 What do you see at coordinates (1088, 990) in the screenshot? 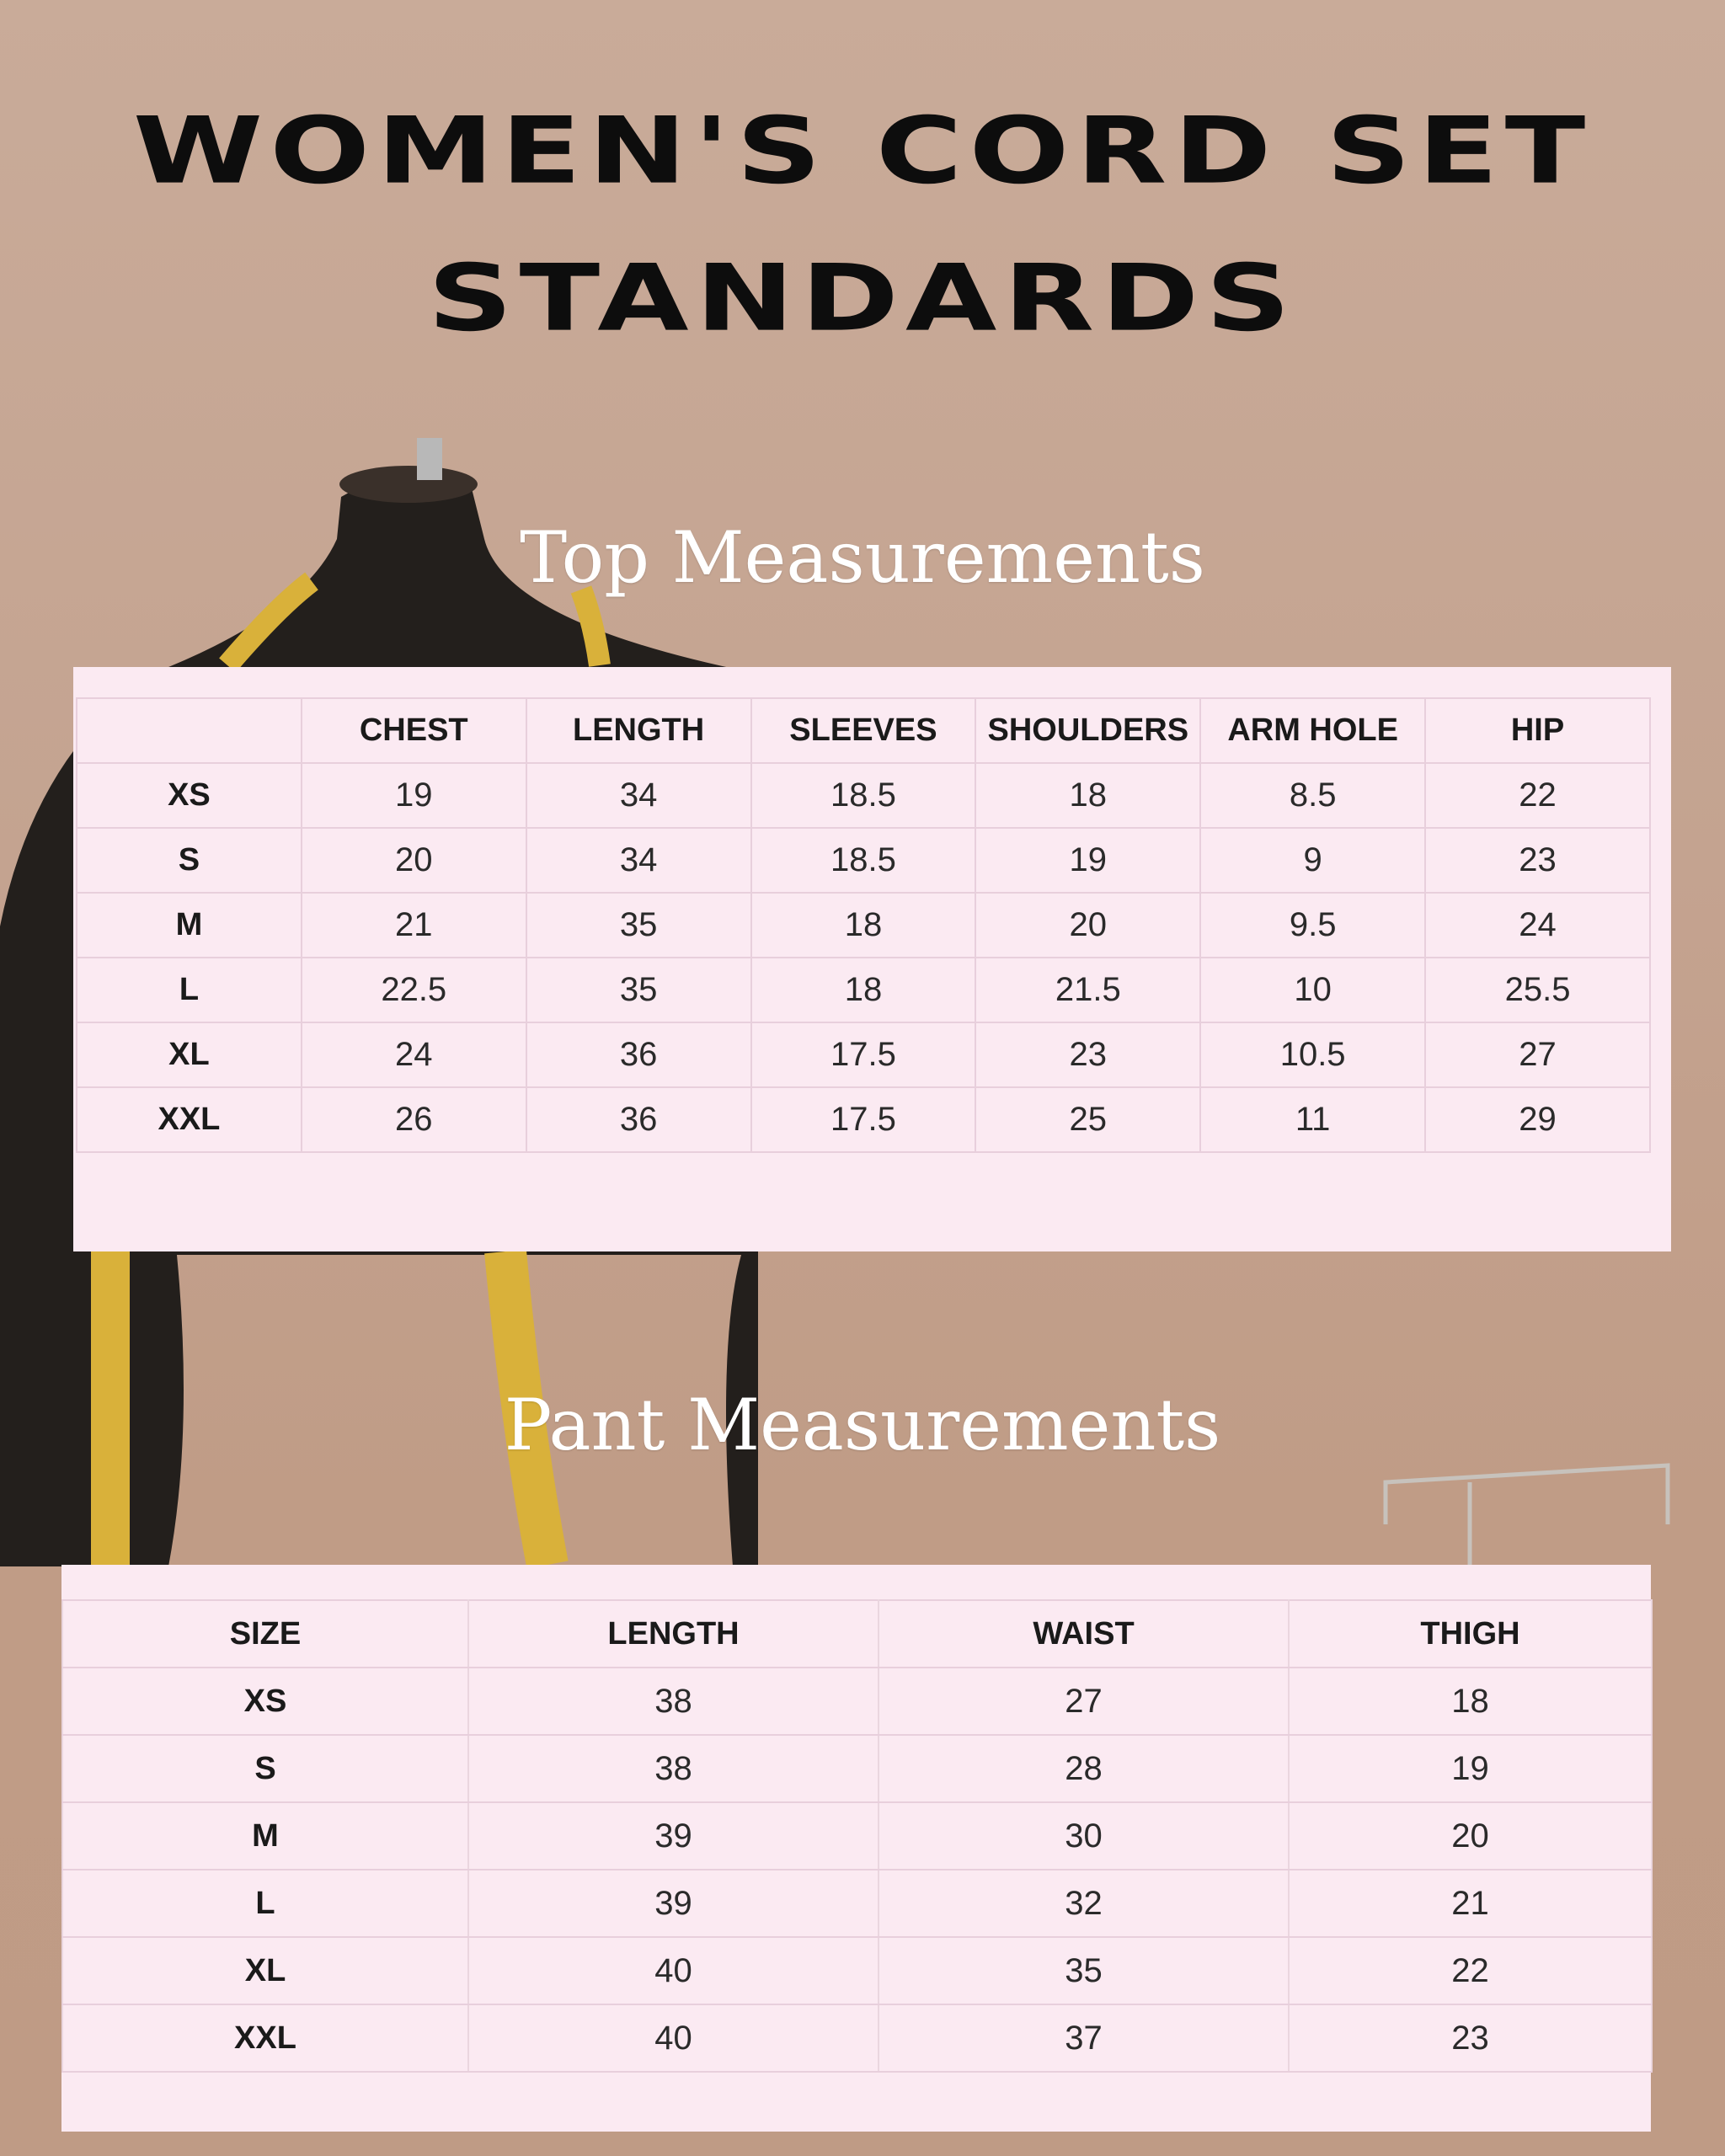
I see `measurement-cell: 21.5` at bounding box center [1088, 990].